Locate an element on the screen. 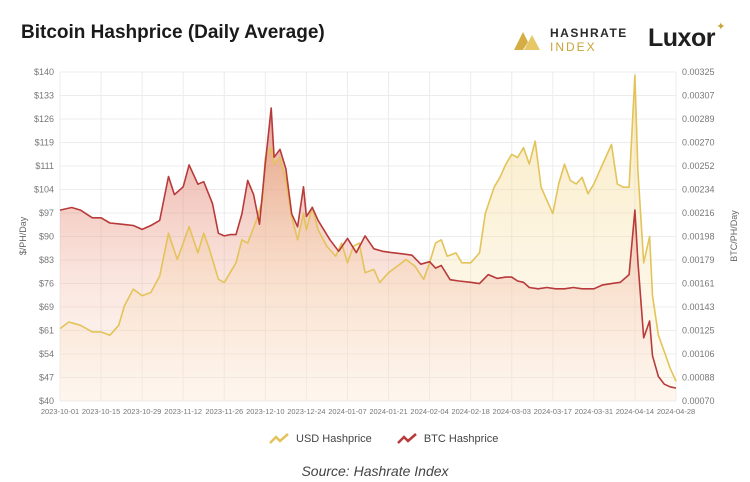  legend-label-btc: BTC Hashprice is located at coordinates (461, 439).